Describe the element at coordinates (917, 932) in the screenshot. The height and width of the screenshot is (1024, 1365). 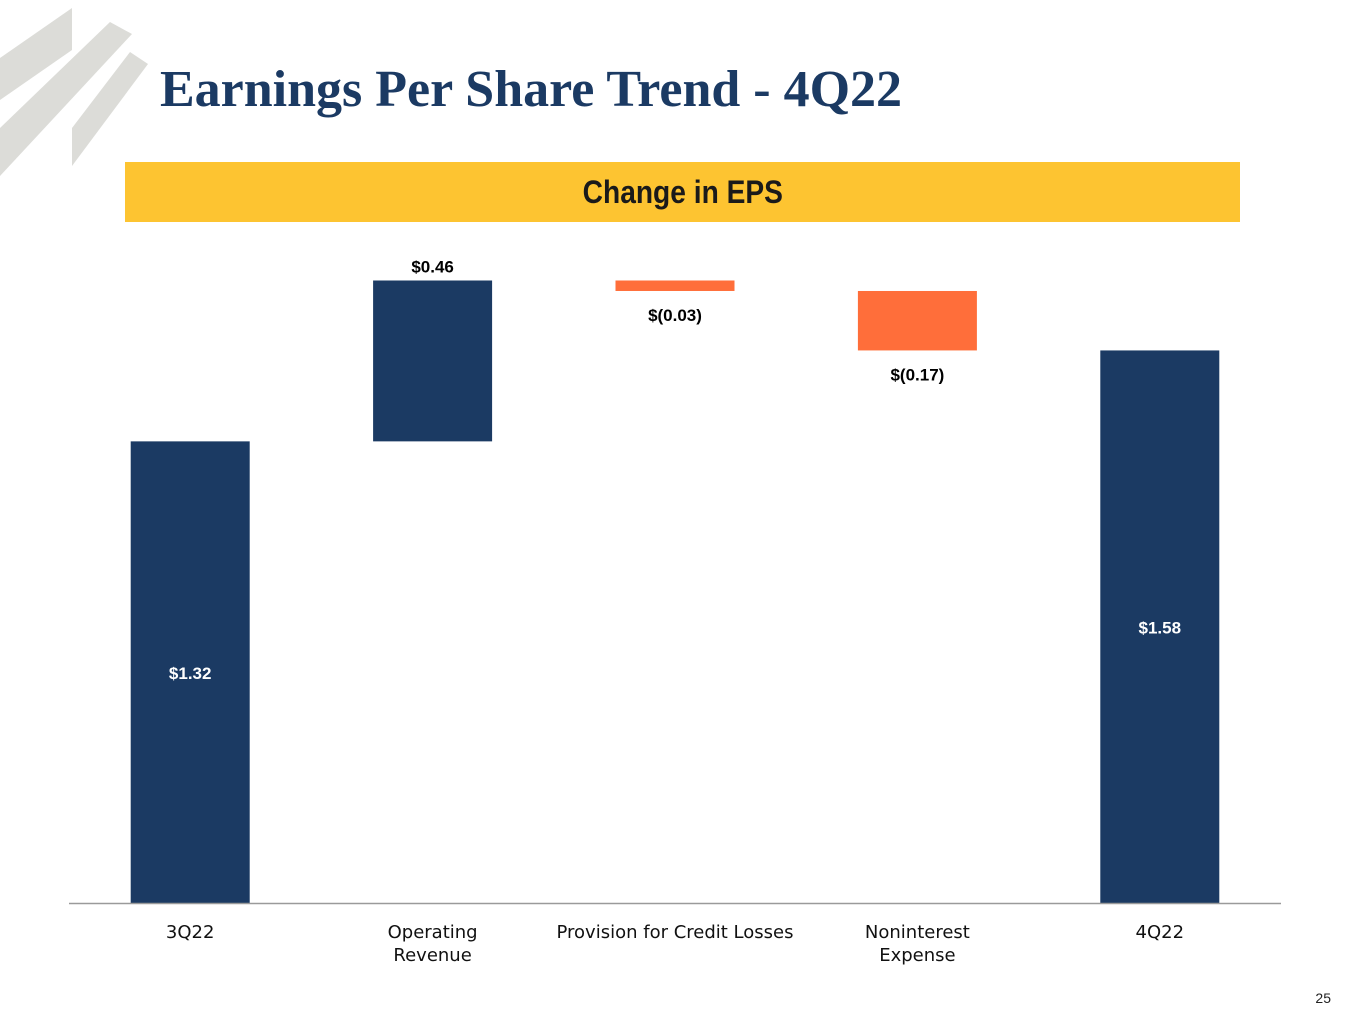
I see `category-label: Noninterest` at that location.